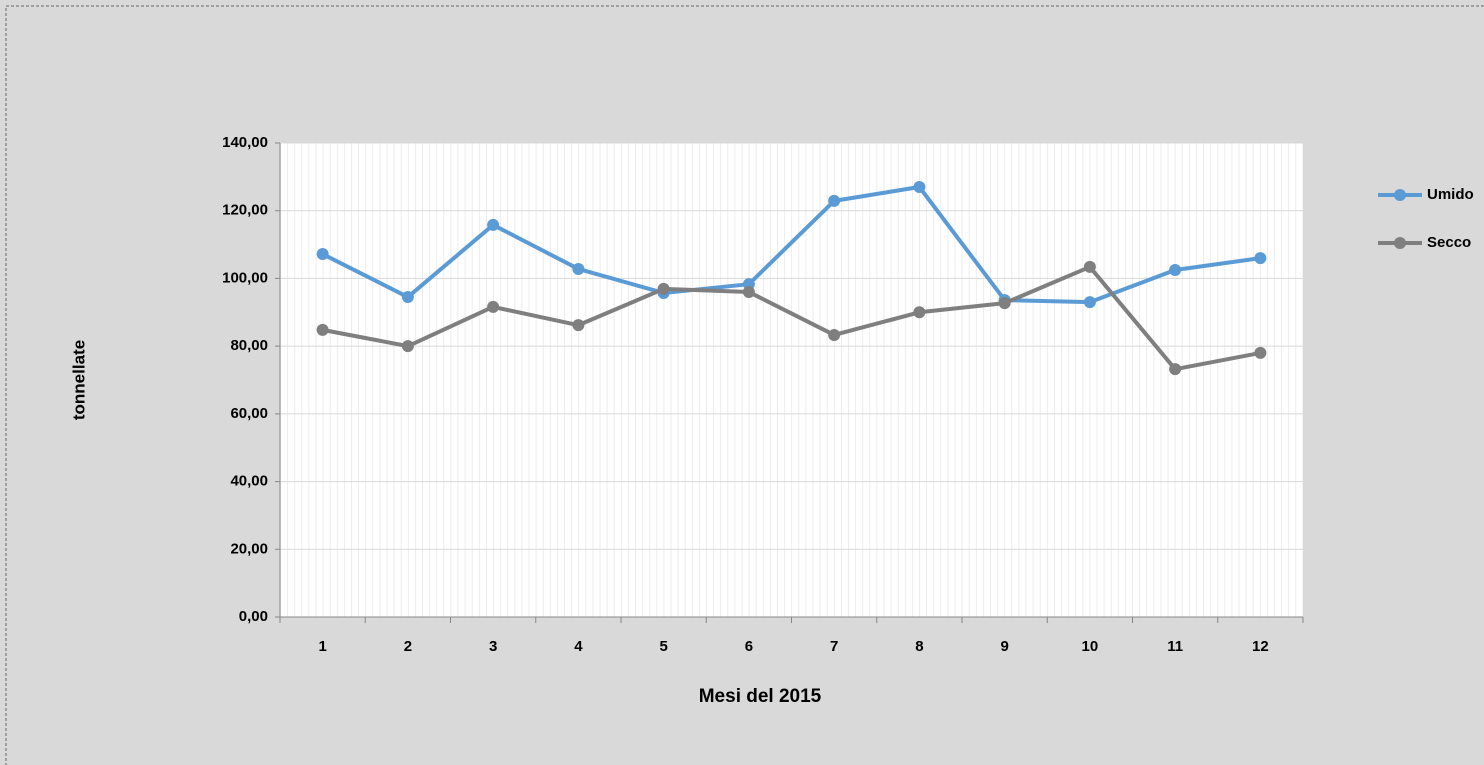 The height and width of the screenshot is (765, 1484). What do you see at coordinates (578, 646) in the screenshot?
I see `x-tick-label: 4` at bounding box center [578, 646].